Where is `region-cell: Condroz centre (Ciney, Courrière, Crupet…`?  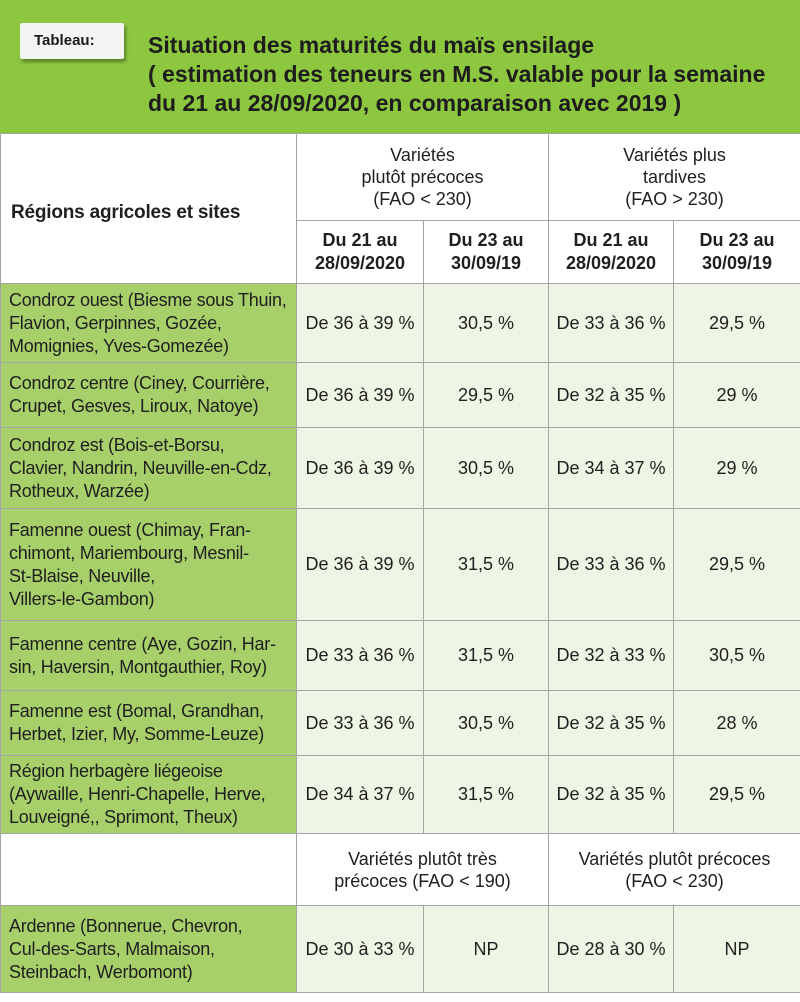
region-cell: Condroz centre (Ciney, Courrière, Crupet… is located at coordinates (148, 395).